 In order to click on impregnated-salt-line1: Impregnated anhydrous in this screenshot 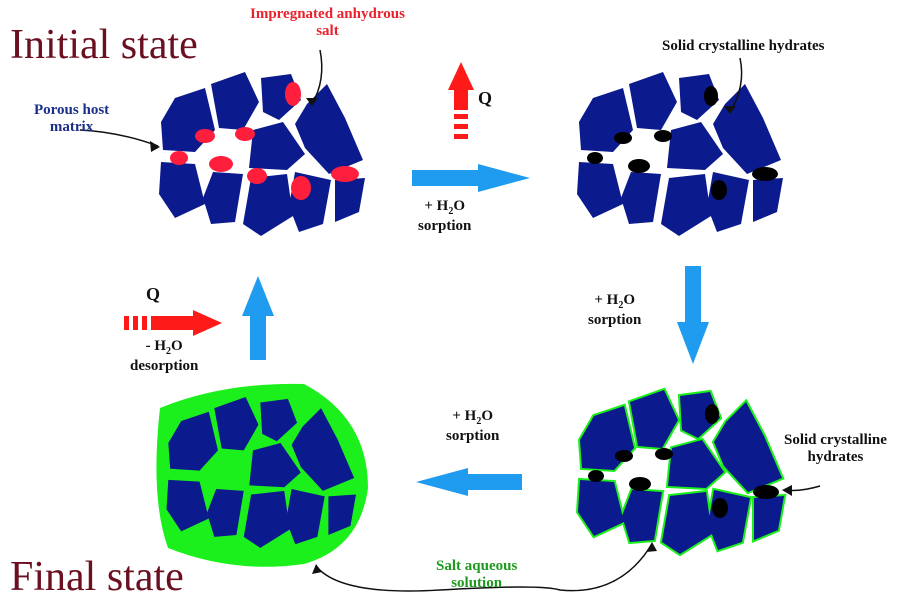, I will do `click(327, 14)`.